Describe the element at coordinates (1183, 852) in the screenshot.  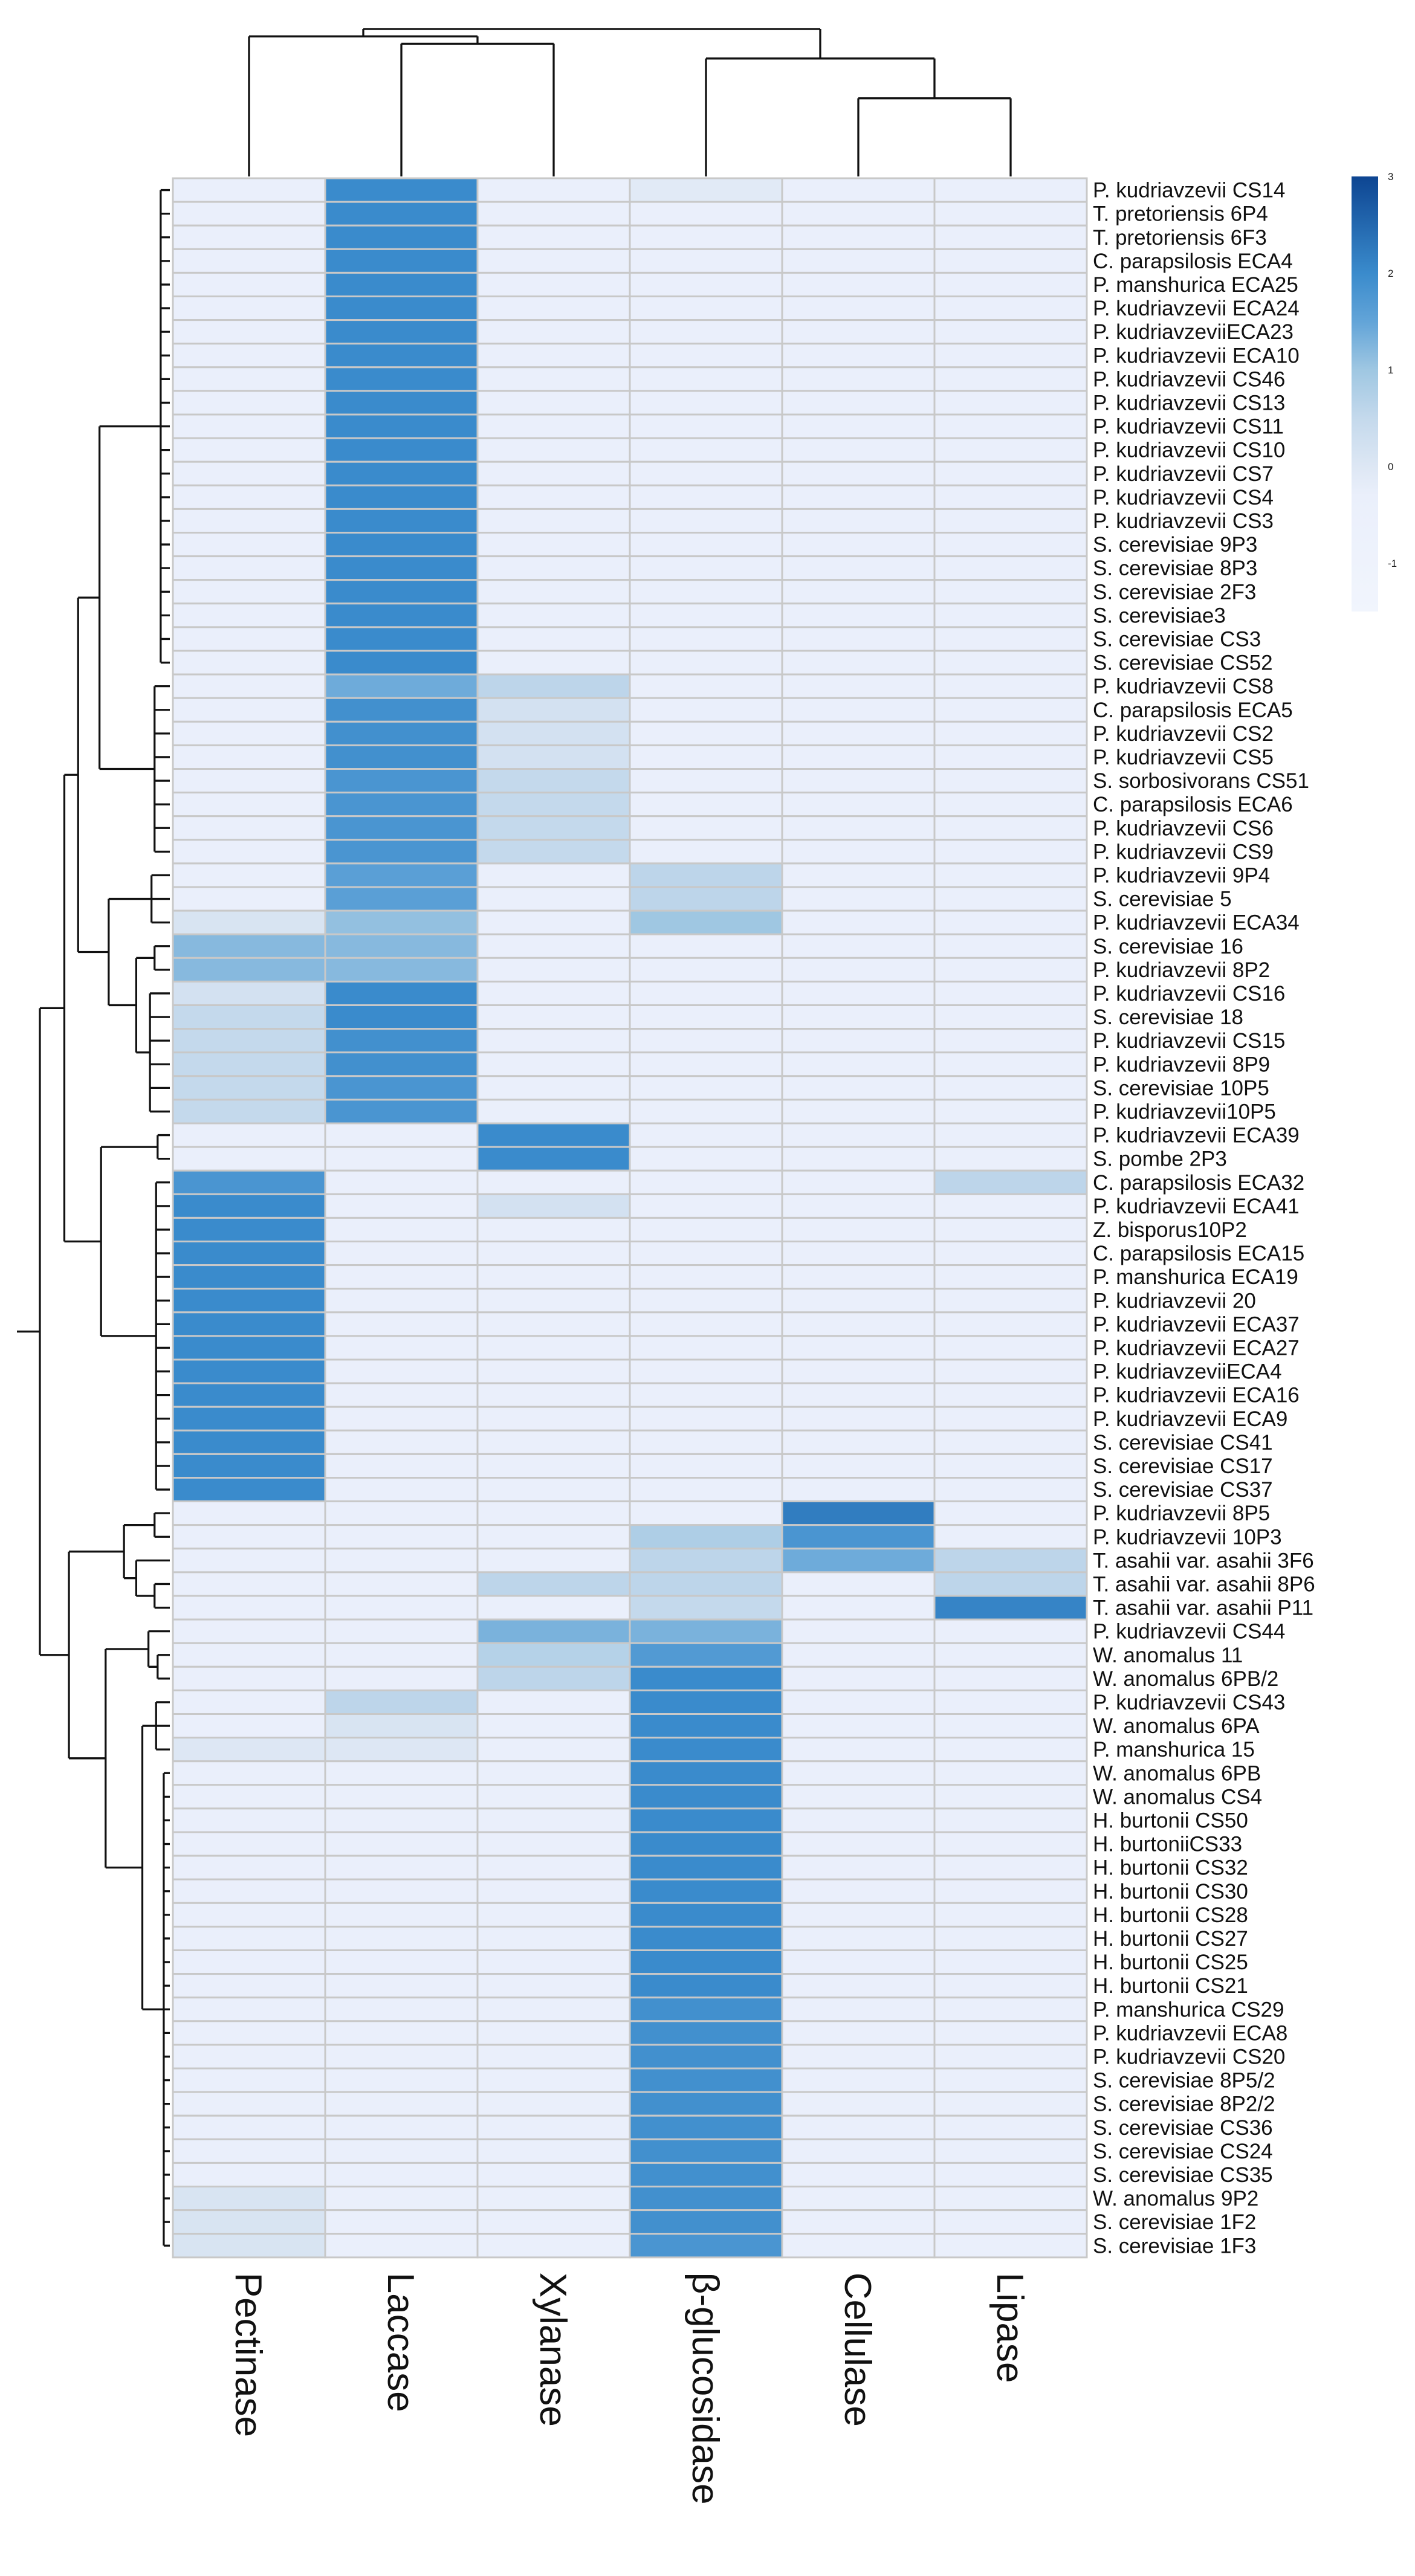
I see `row-label: P. kudriavzevii CS9` at that location.